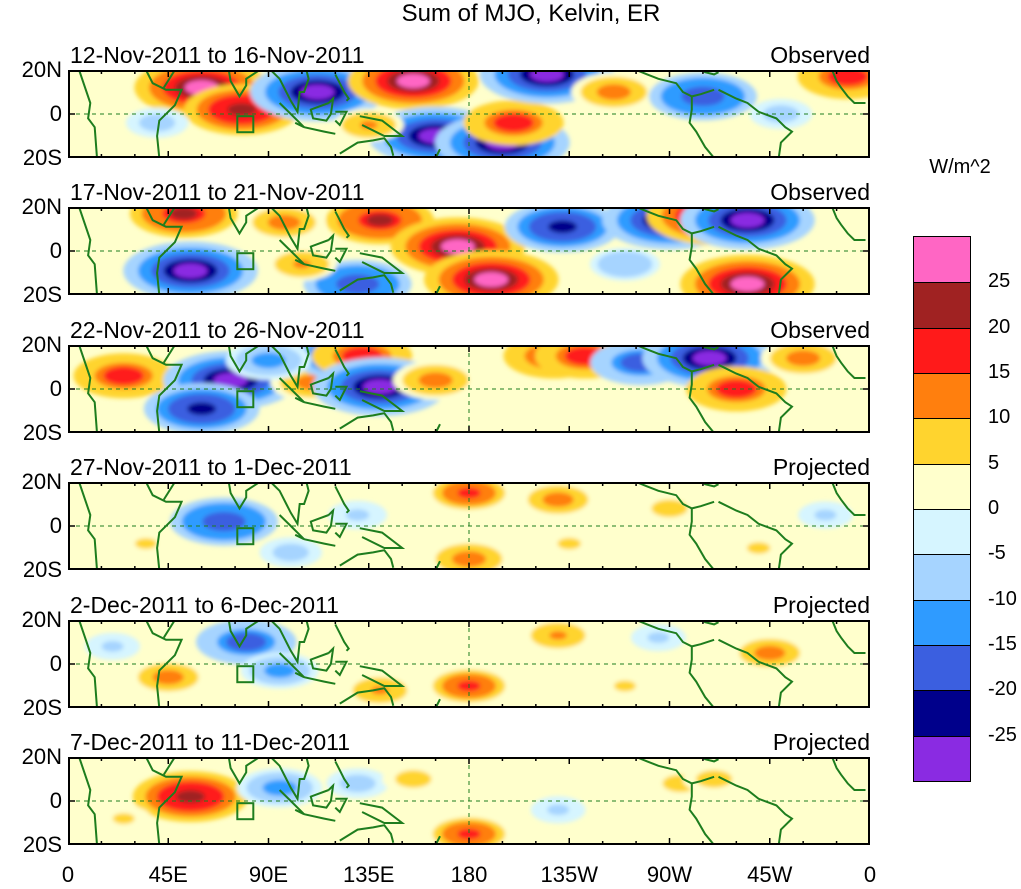 The height and width of the screenshot is (889, 1021). I want to click on colorbar, so click(942, 509).